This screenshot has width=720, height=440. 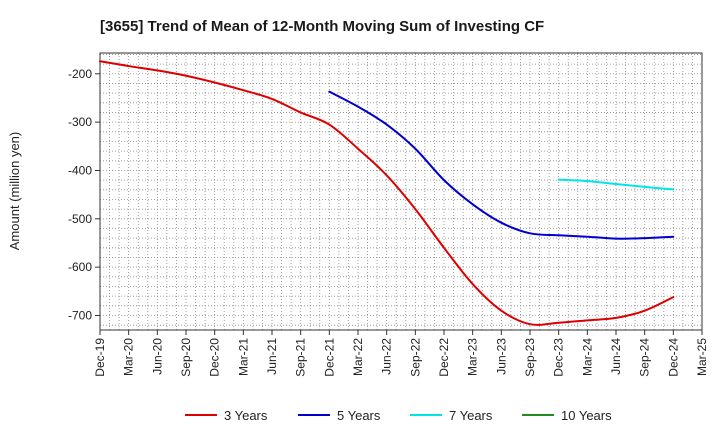 What do you see at coordinates (80, 267) in the screenshot?
I see `y-tick-label: -600` at bounding box center [80, 267].